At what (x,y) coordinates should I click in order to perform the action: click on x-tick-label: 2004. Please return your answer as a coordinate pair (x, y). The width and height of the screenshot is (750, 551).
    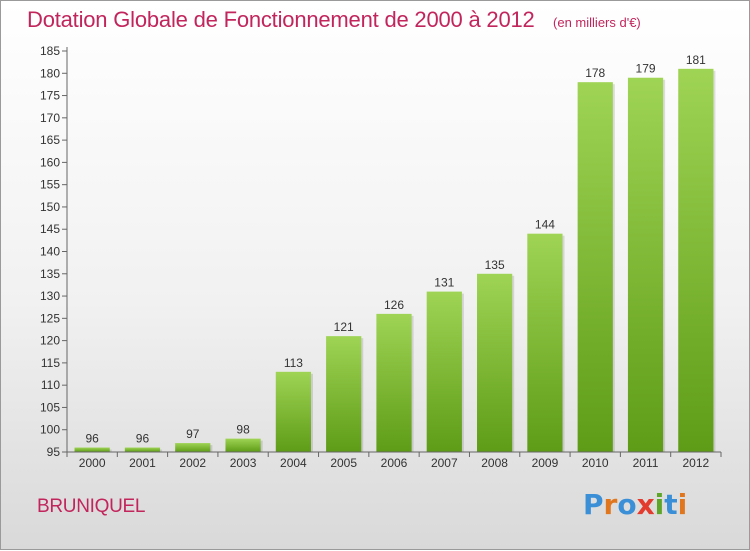
    Looking at the image, I should click on (293, 463).